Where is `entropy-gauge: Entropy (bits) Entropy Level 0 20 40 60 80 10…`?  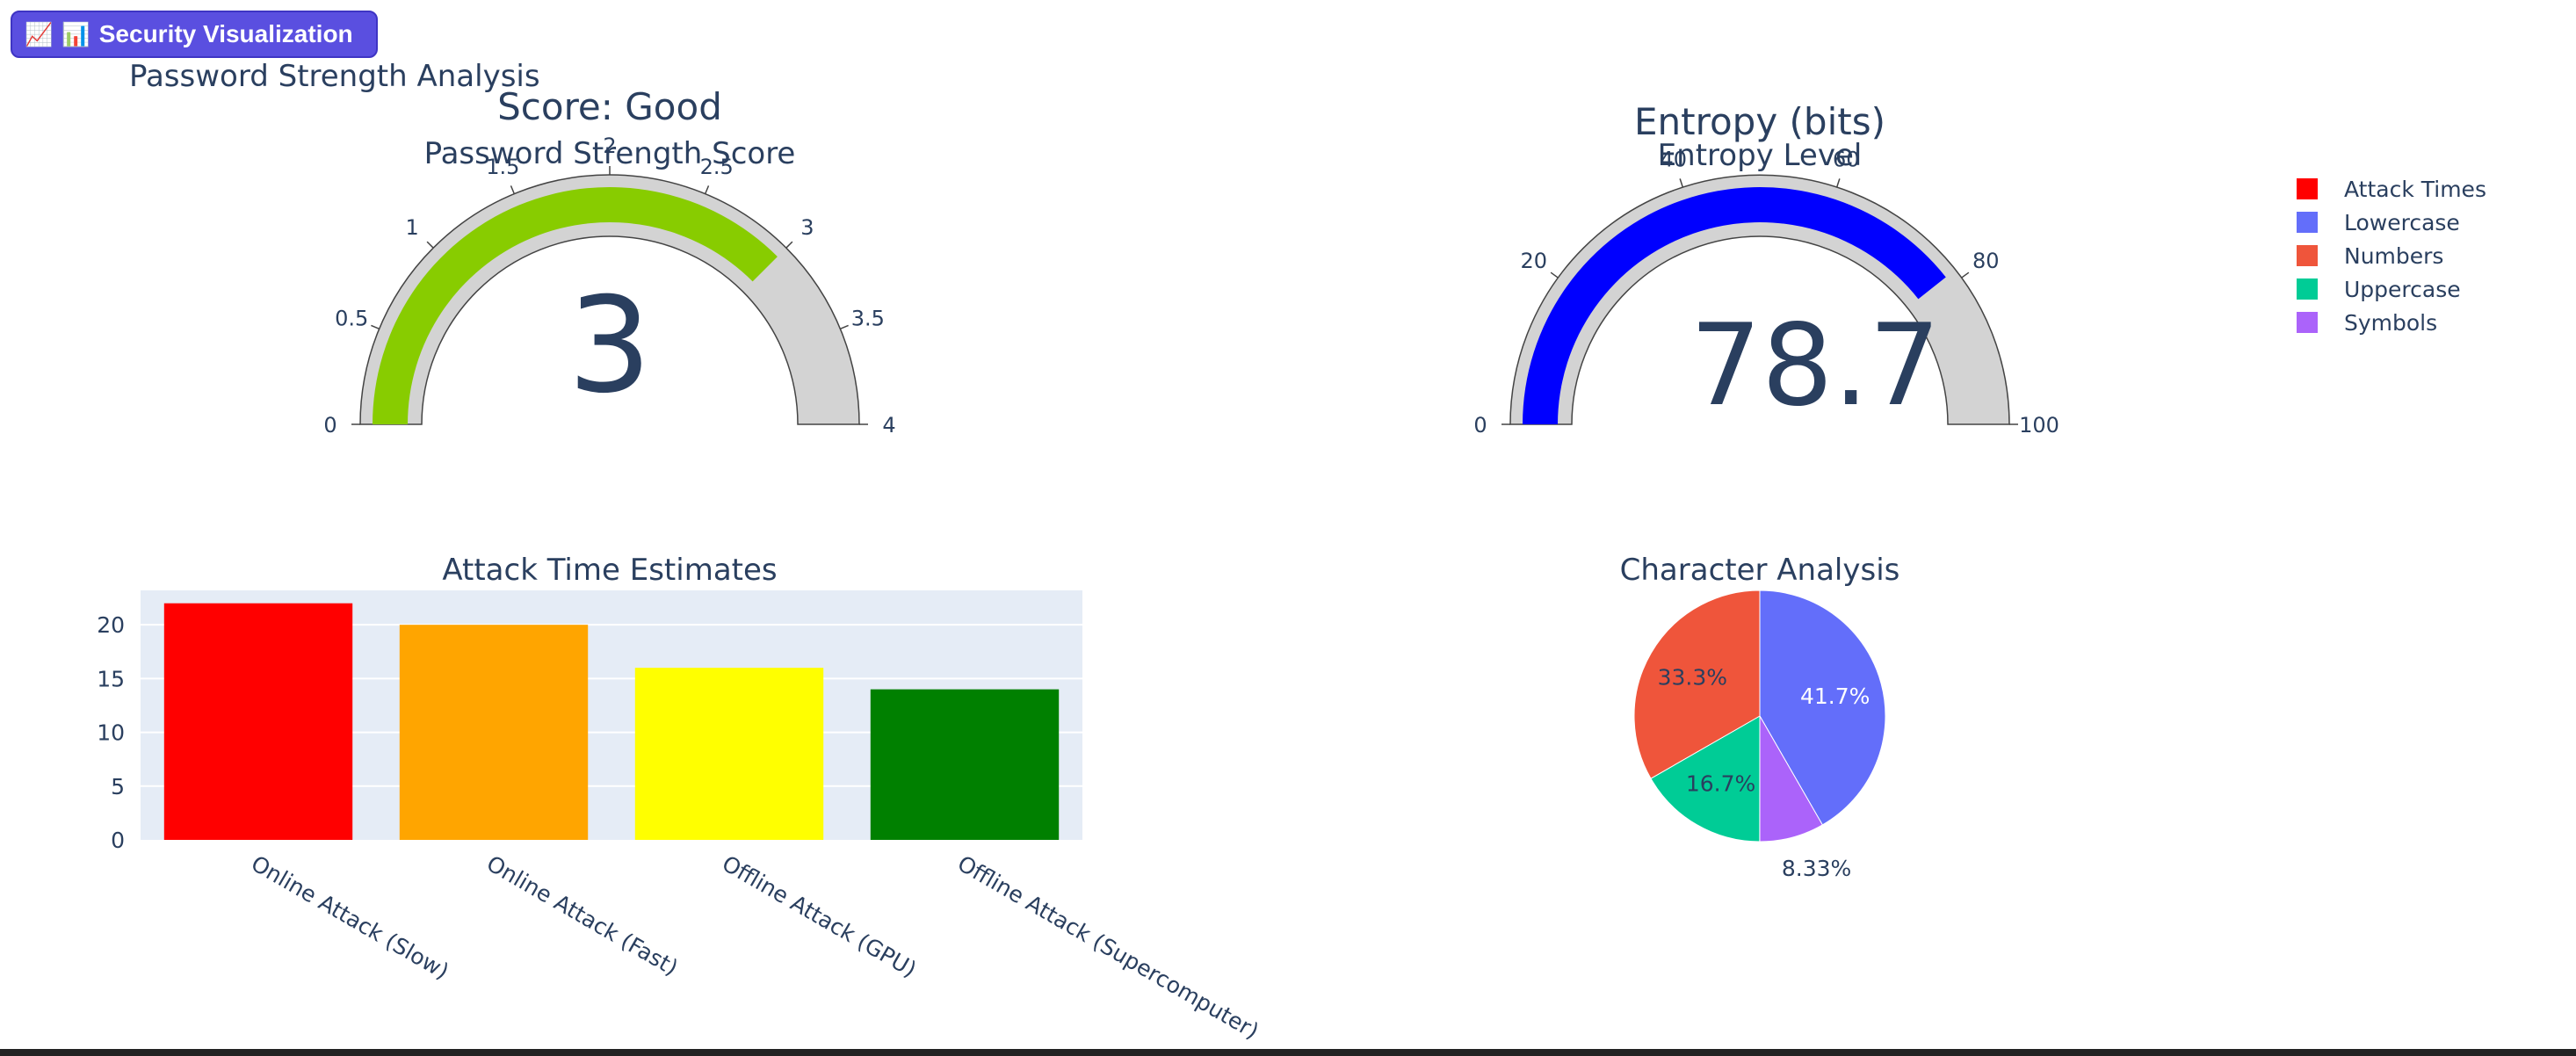
entropy-gauge: Entropy (bits) Entropy Level 0 20 40 60 80 10… is located at coordinates (1766, 269).